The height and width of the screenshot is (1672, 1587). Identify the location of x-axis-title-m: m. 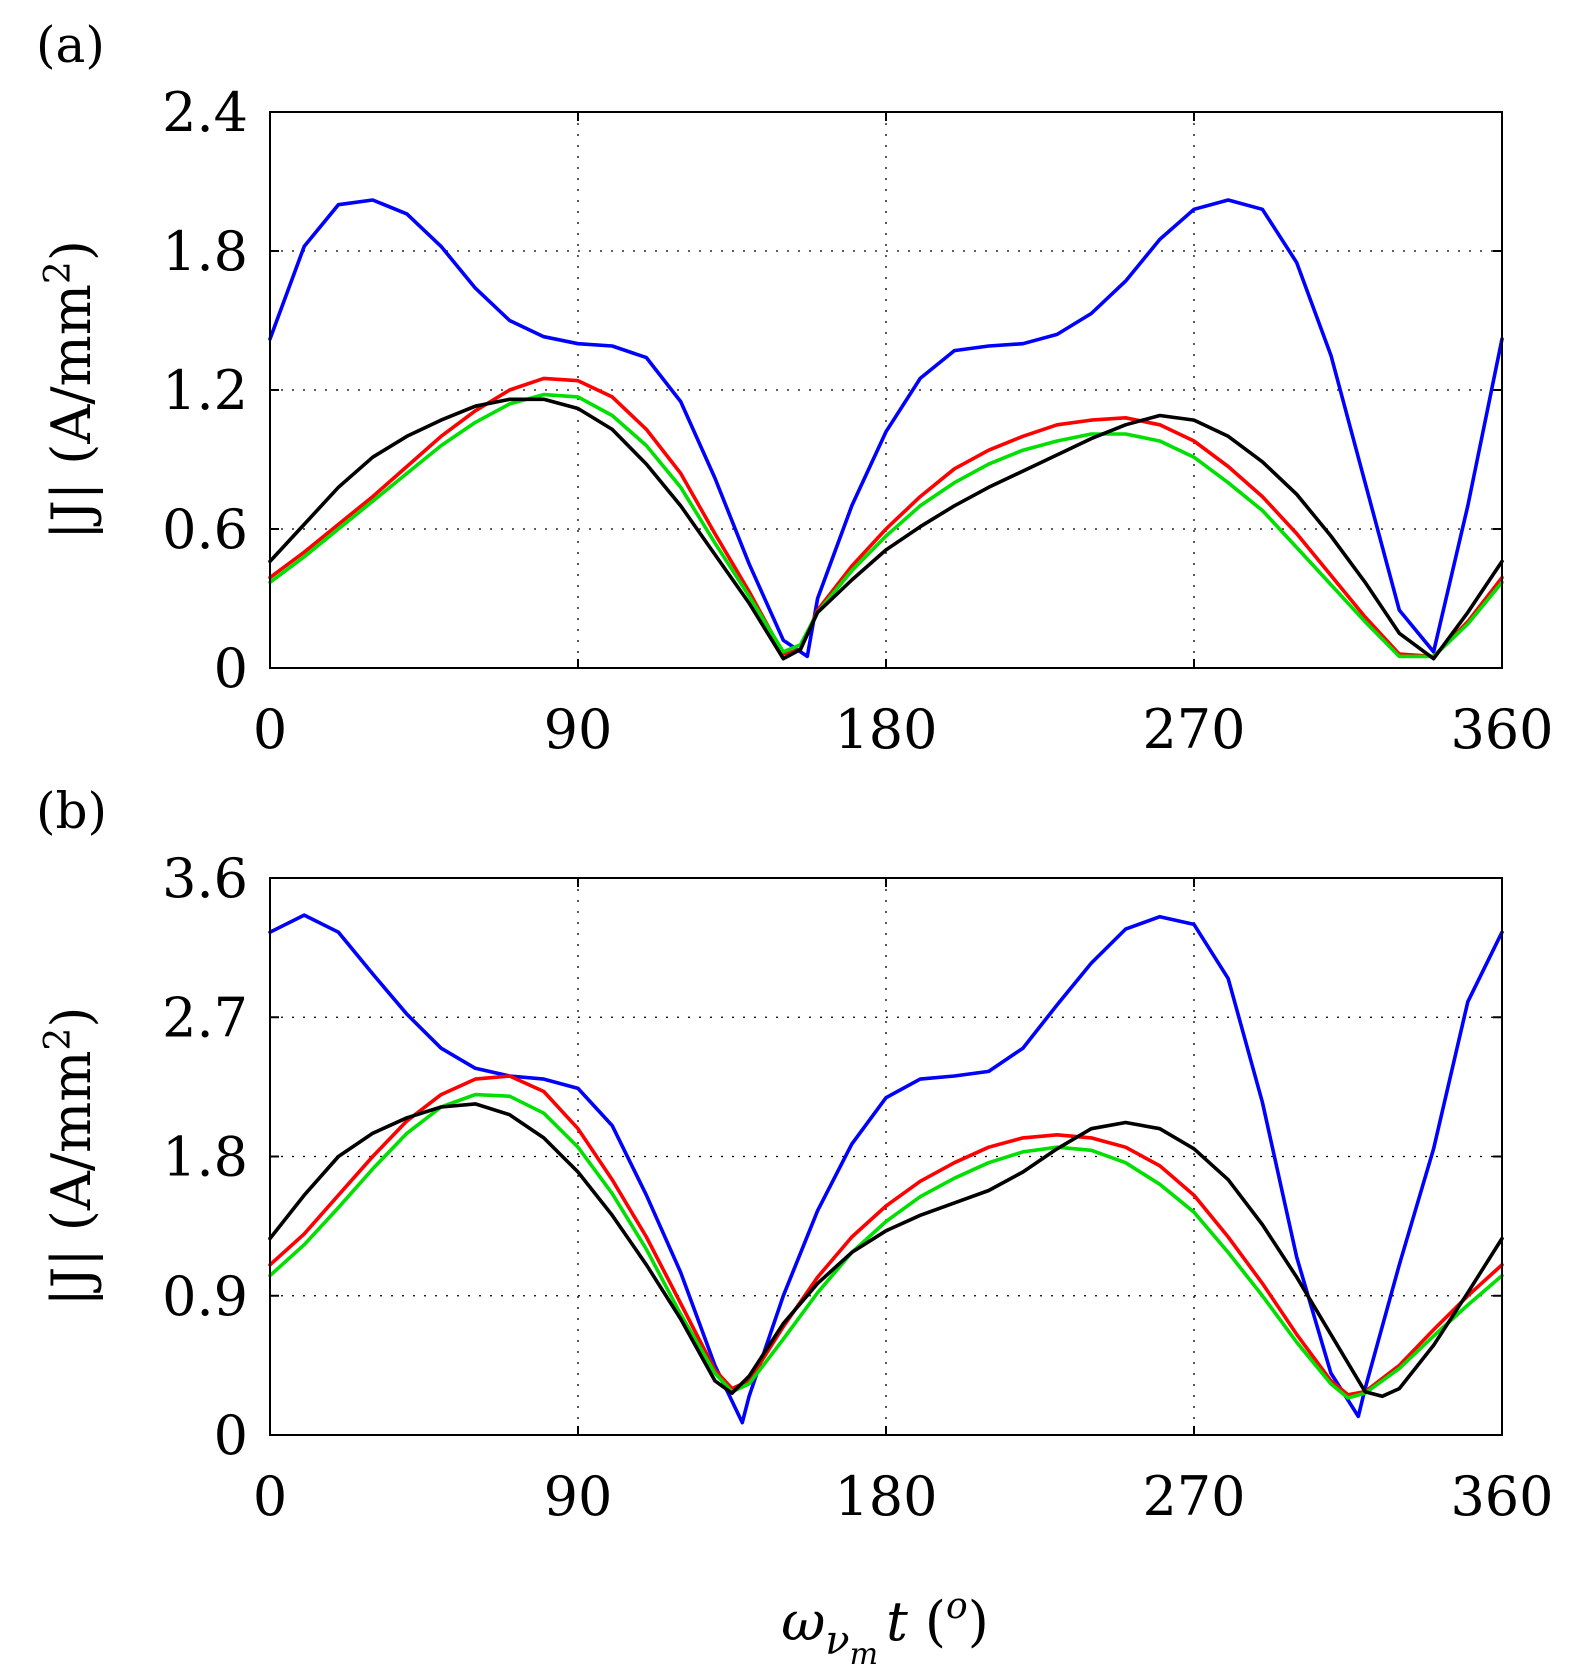
(864, 1654).